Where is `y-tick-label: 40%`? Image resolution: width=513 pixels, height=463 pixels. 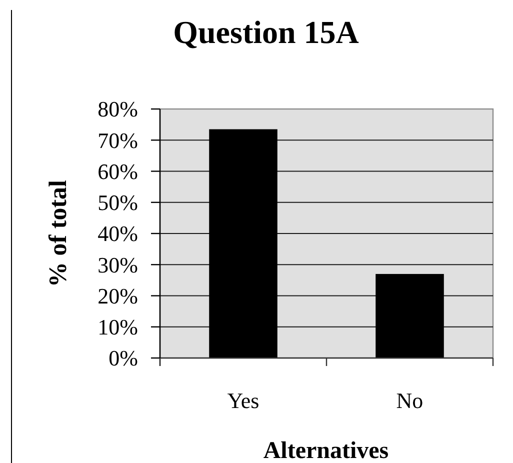 y-tick-label: 40% is located at coordinates (118, 233).